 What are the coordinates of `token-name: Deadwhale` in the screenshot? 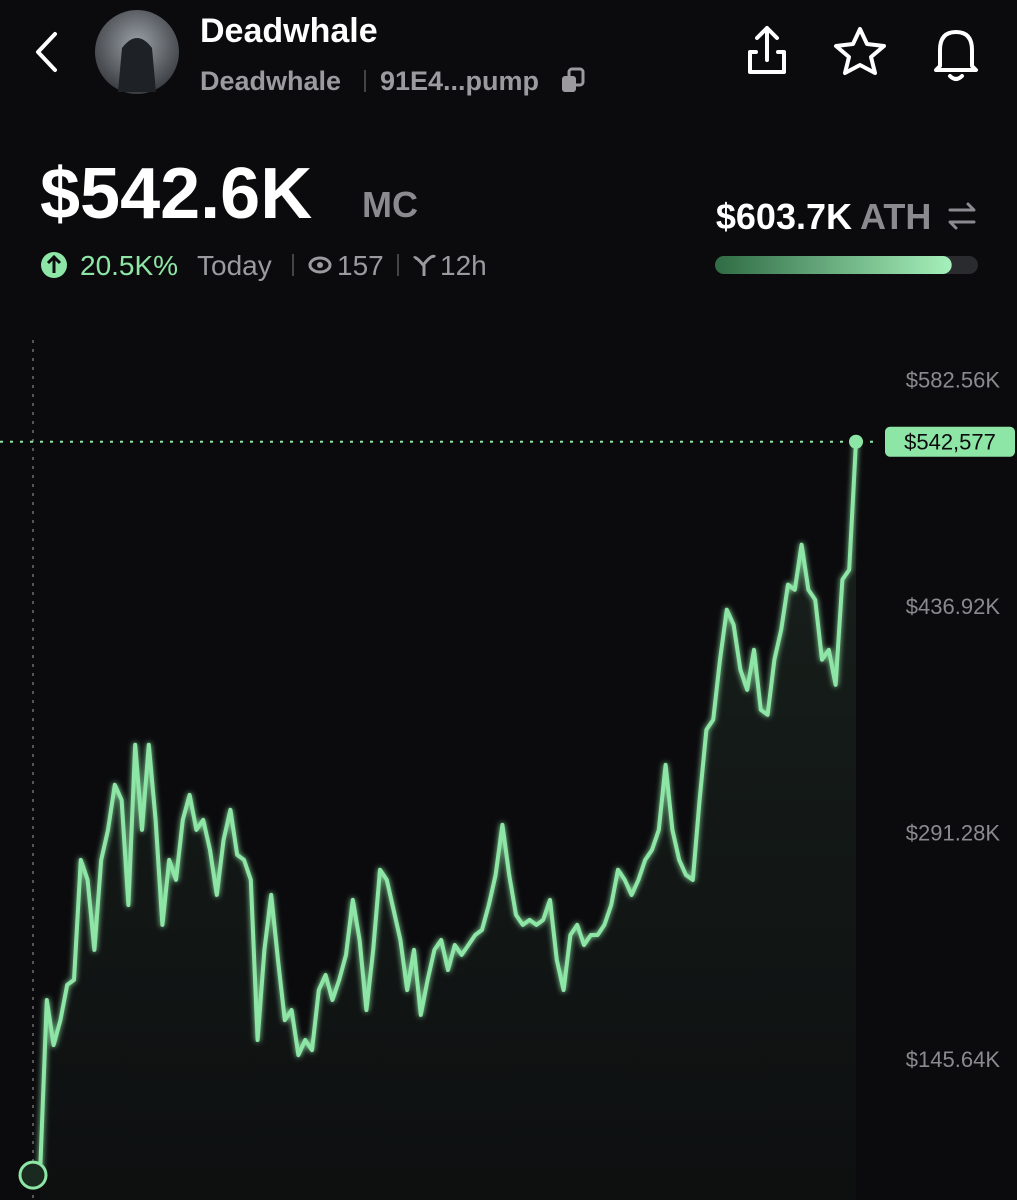 It's located at (289, 31).